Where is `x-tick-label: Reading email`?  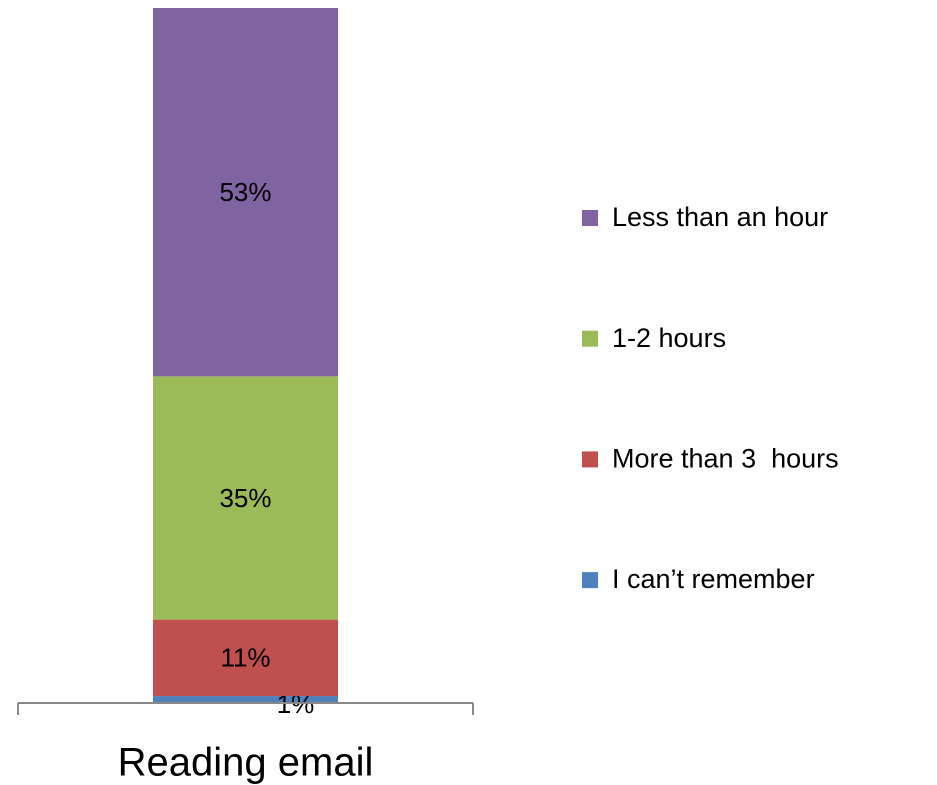 x-tick-label: Reading email is located at coordinates (246, 763).